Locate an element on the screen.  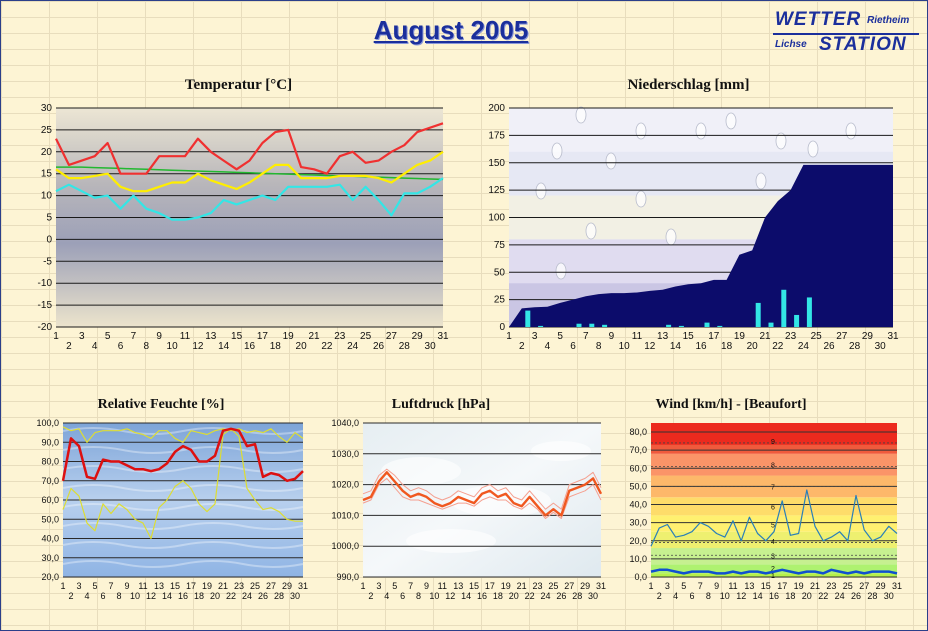
weather-station-logo: WETTER Rietheim Lichse STATION is located at coordinates (847, 33).